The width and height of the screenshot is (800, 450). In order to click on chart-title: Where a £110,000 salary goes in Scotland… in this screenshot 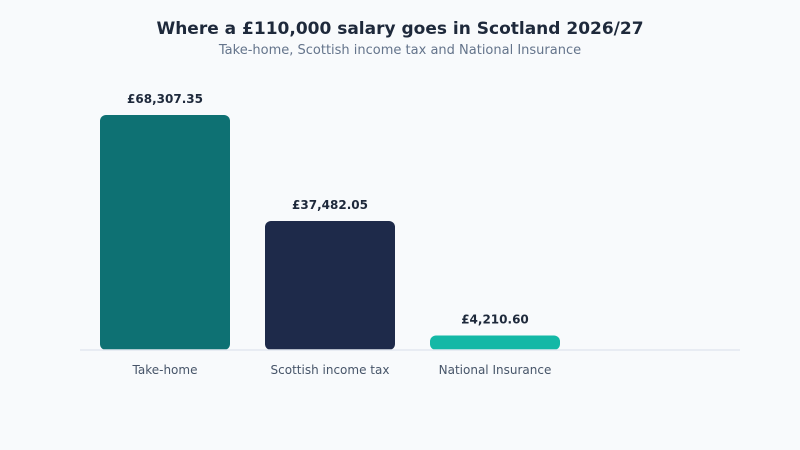, I will do `click(400, 29)`.